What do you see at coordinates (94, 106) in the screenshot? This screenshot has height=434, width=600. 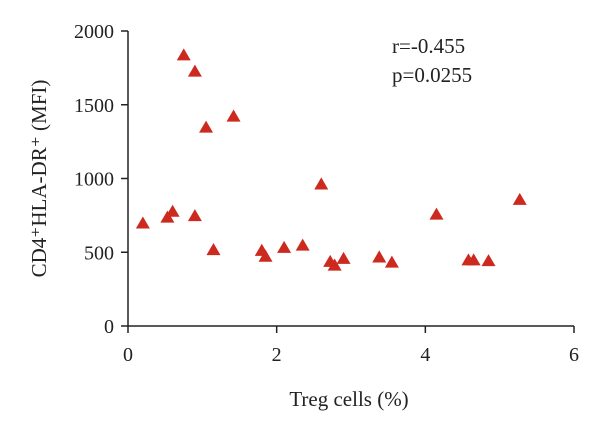 I see `y-tick-label: 1500` at bounding box center [94, 106].